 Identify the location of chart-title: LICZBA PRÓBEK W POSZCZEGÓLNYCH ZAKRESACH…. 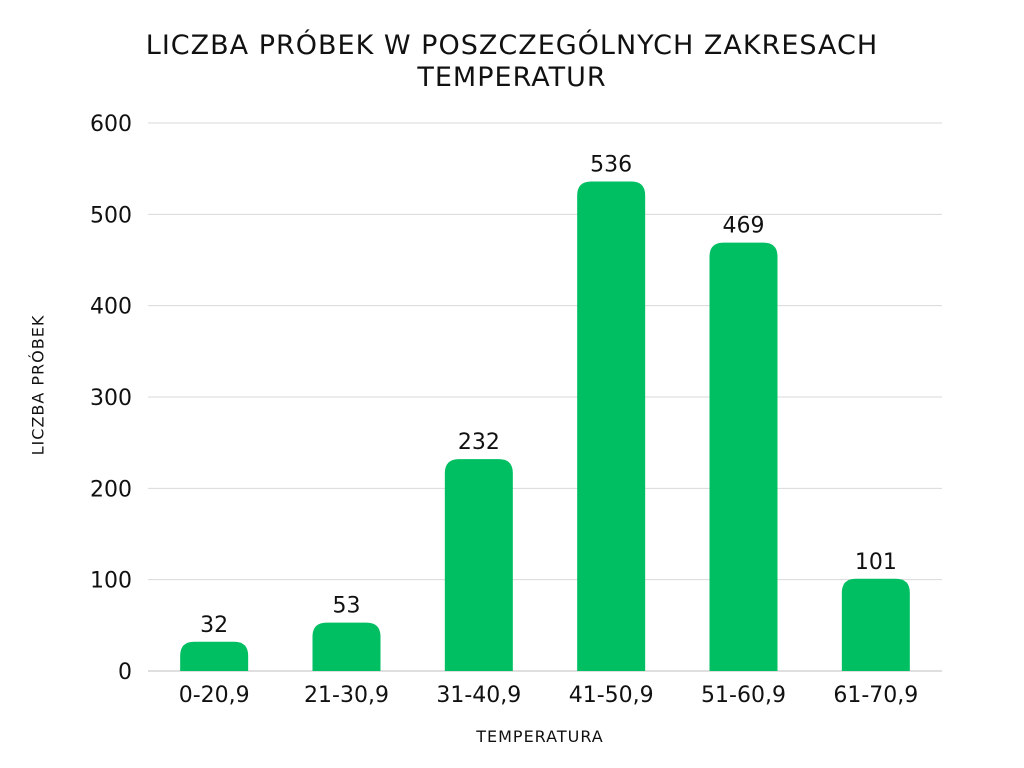
(512, 61).